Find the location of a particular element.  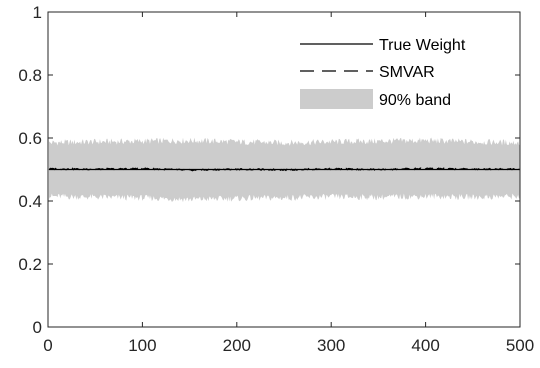

legend-label: 90% band is located at coordinates (415, 100).